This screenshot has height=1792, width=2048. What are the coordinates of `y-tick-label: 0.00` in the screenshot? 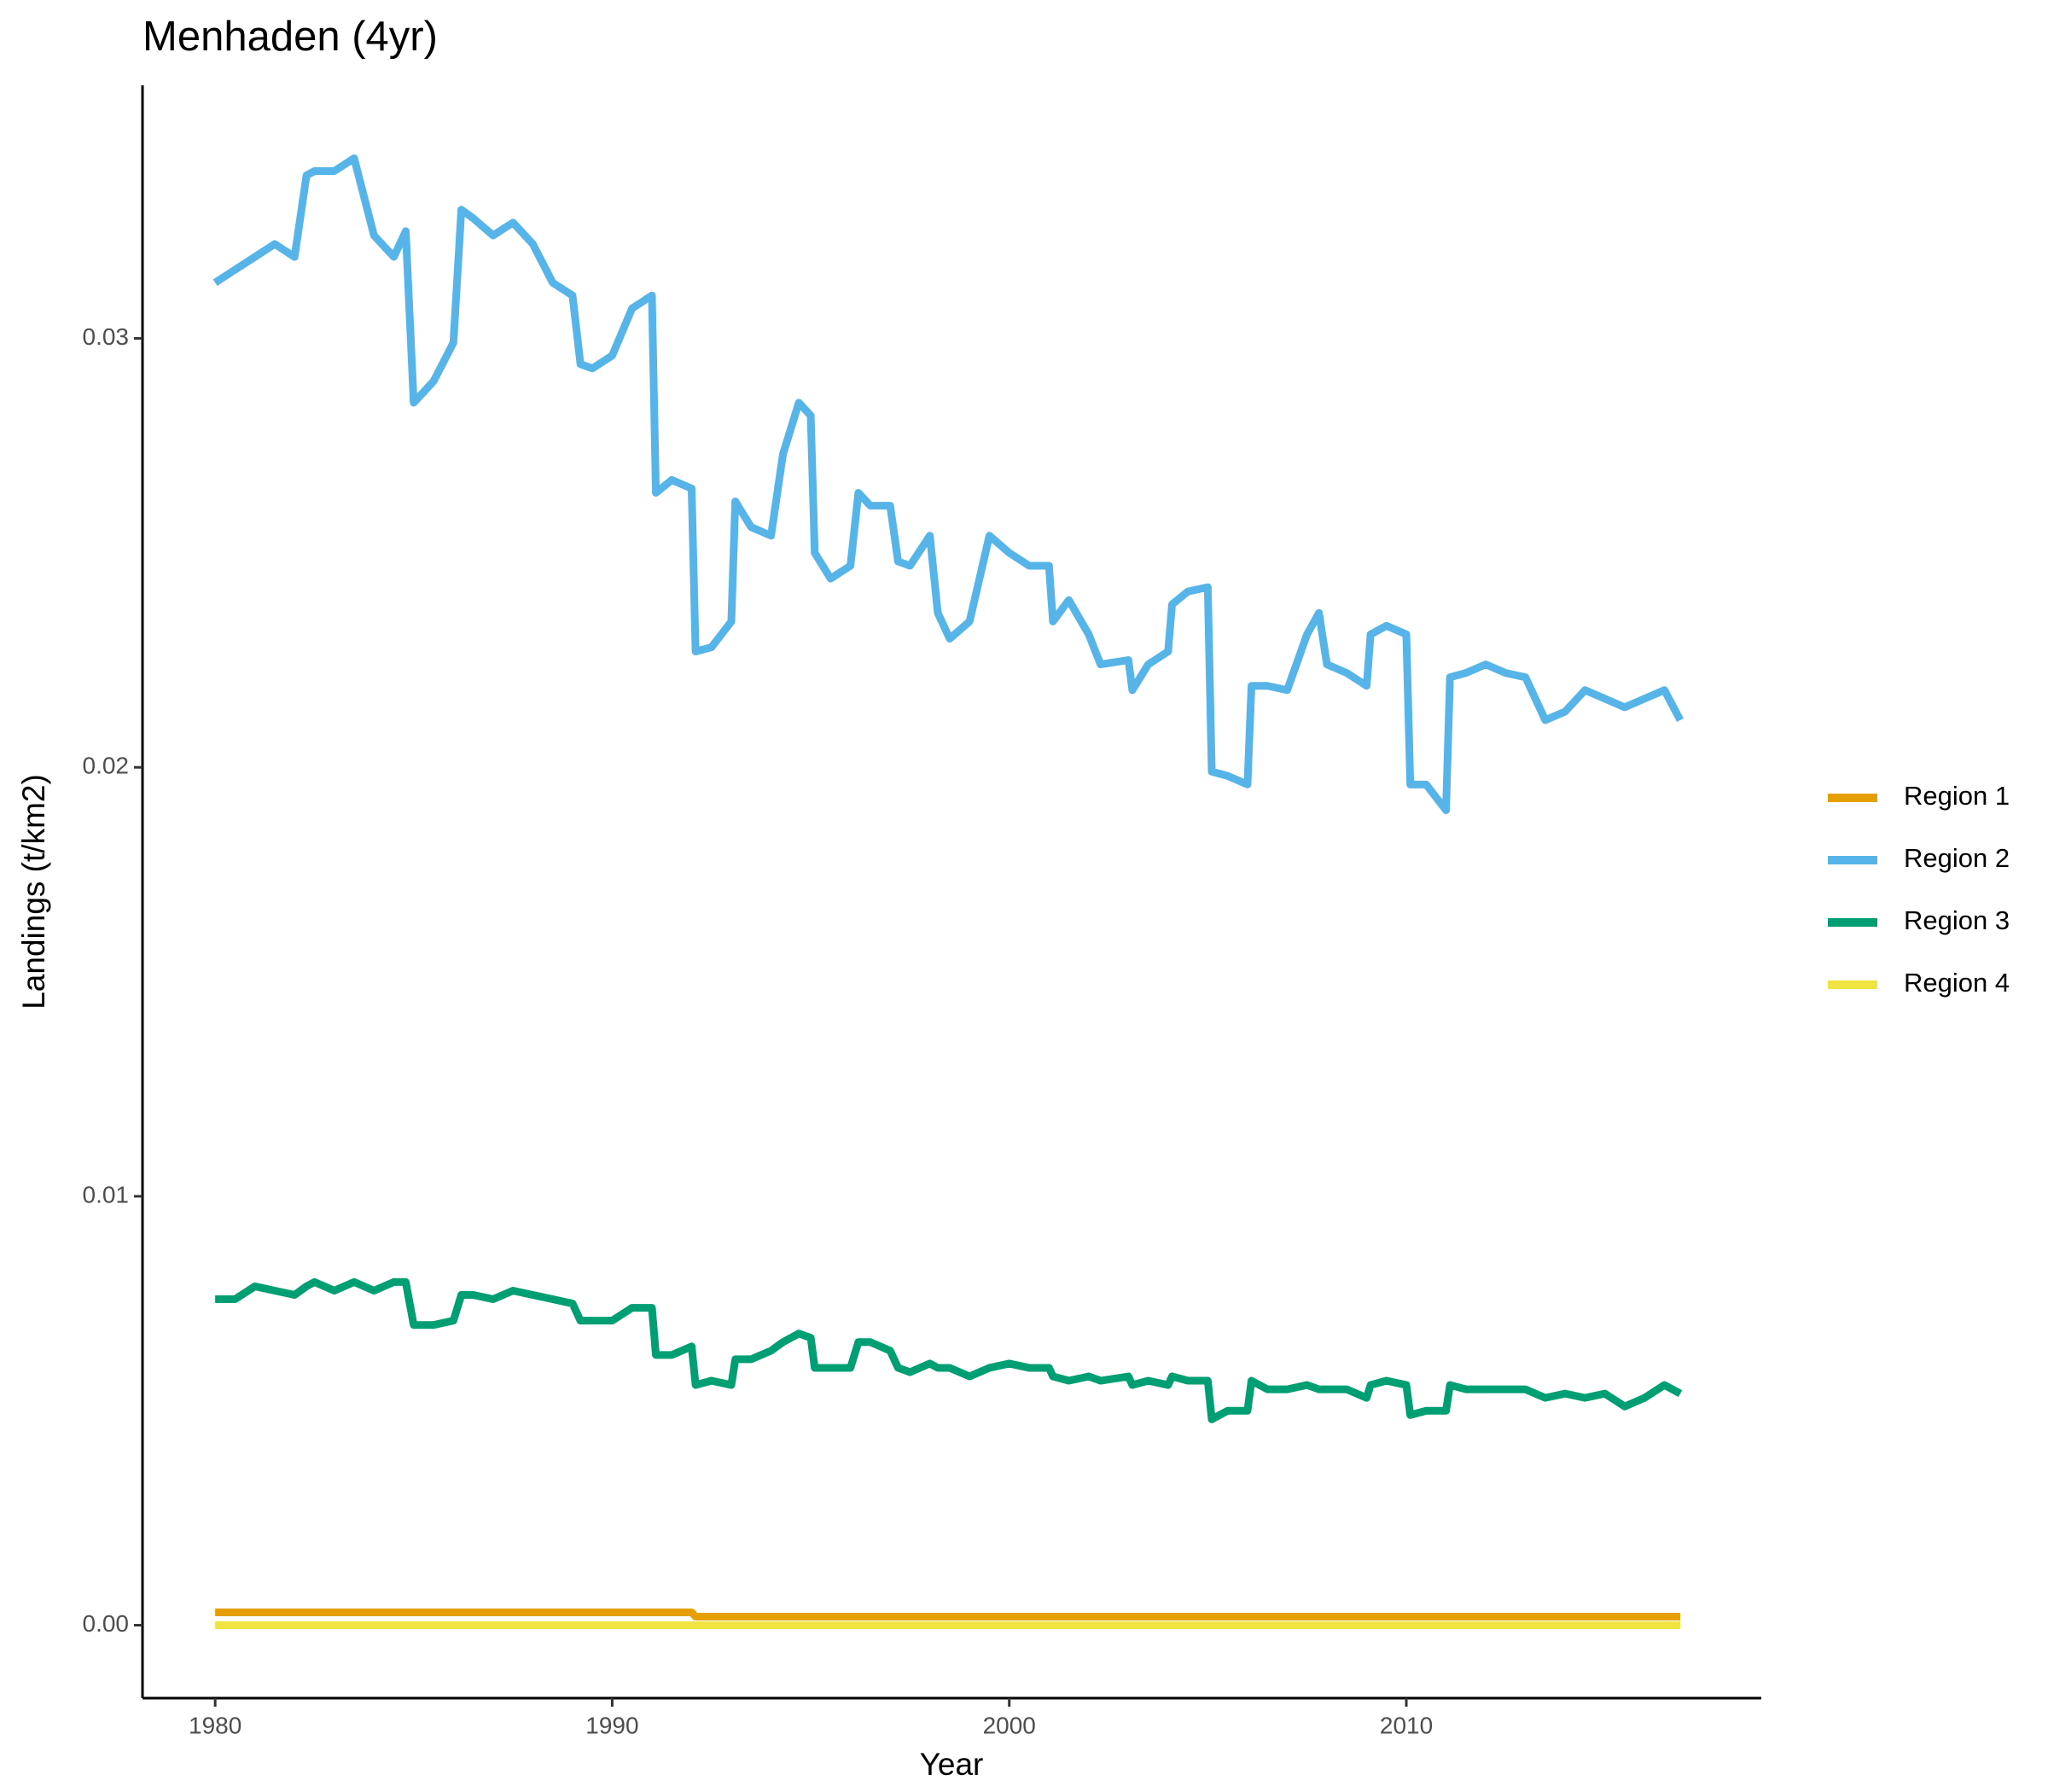 It's located at (106, 1623).